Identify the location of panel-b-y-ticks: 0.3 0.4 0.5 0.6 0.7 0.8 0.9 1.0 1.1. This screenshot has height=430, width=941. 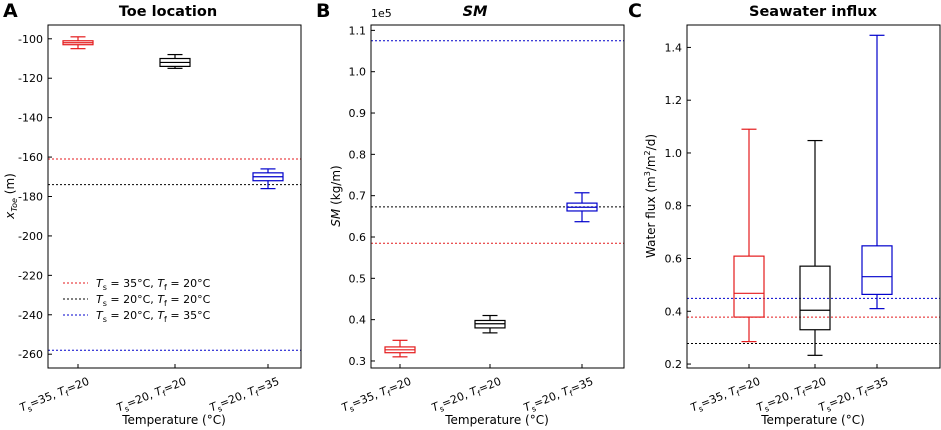
(362, 196).